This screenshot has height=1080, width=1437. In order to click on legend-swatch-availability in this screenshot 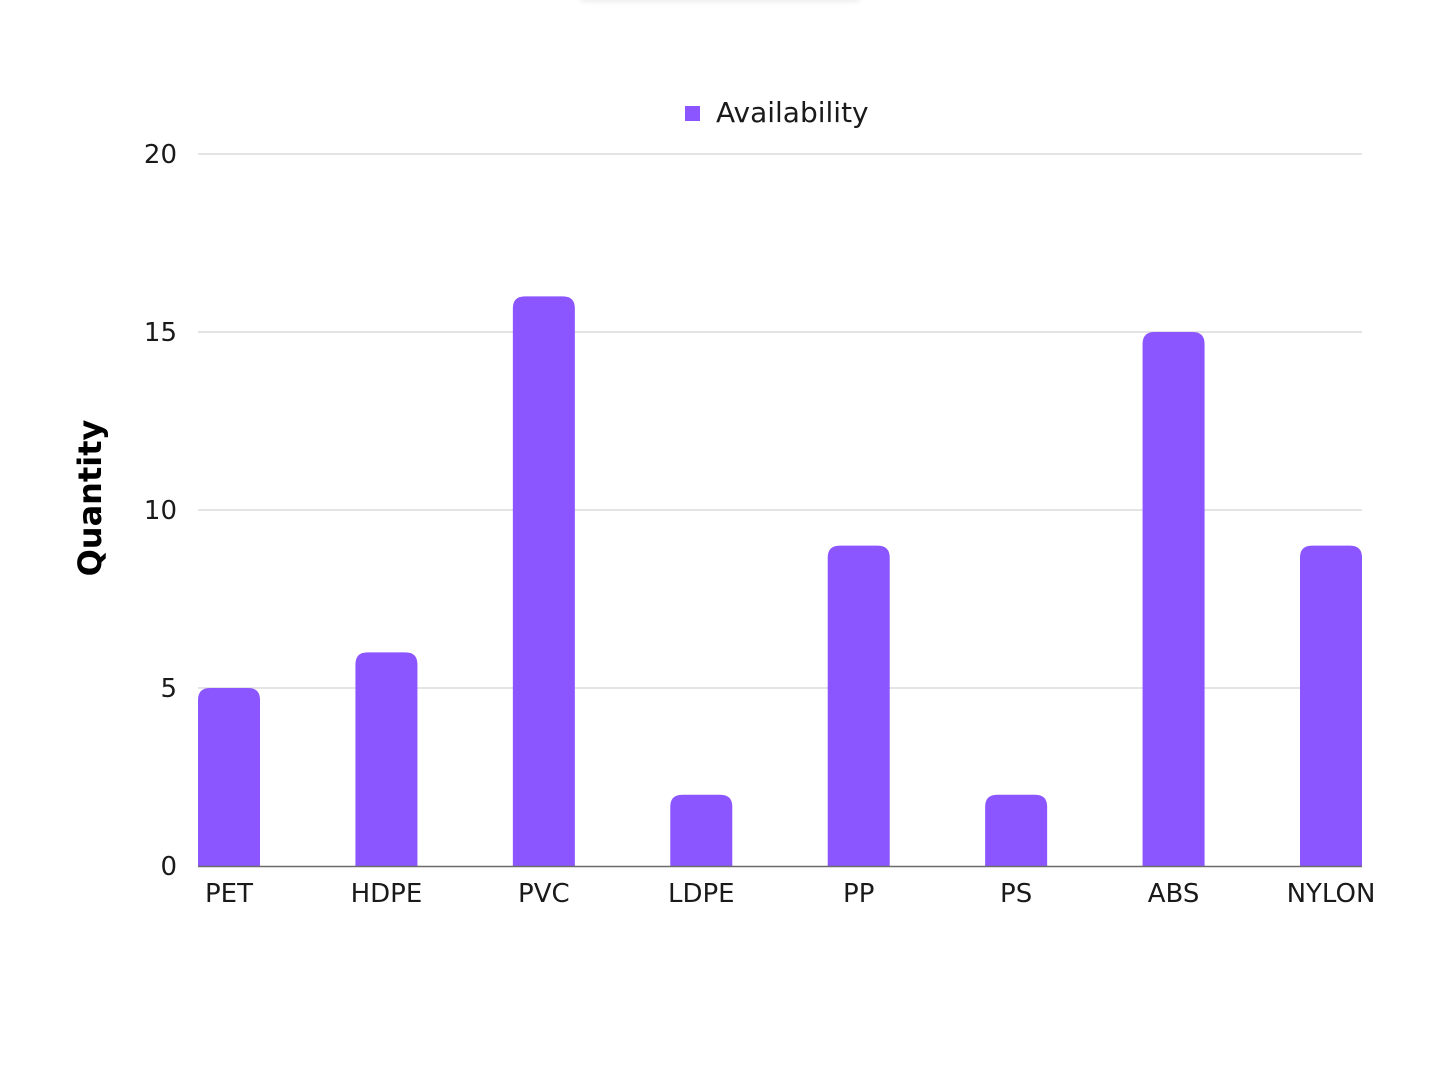, I will do `click(692, 113)`.